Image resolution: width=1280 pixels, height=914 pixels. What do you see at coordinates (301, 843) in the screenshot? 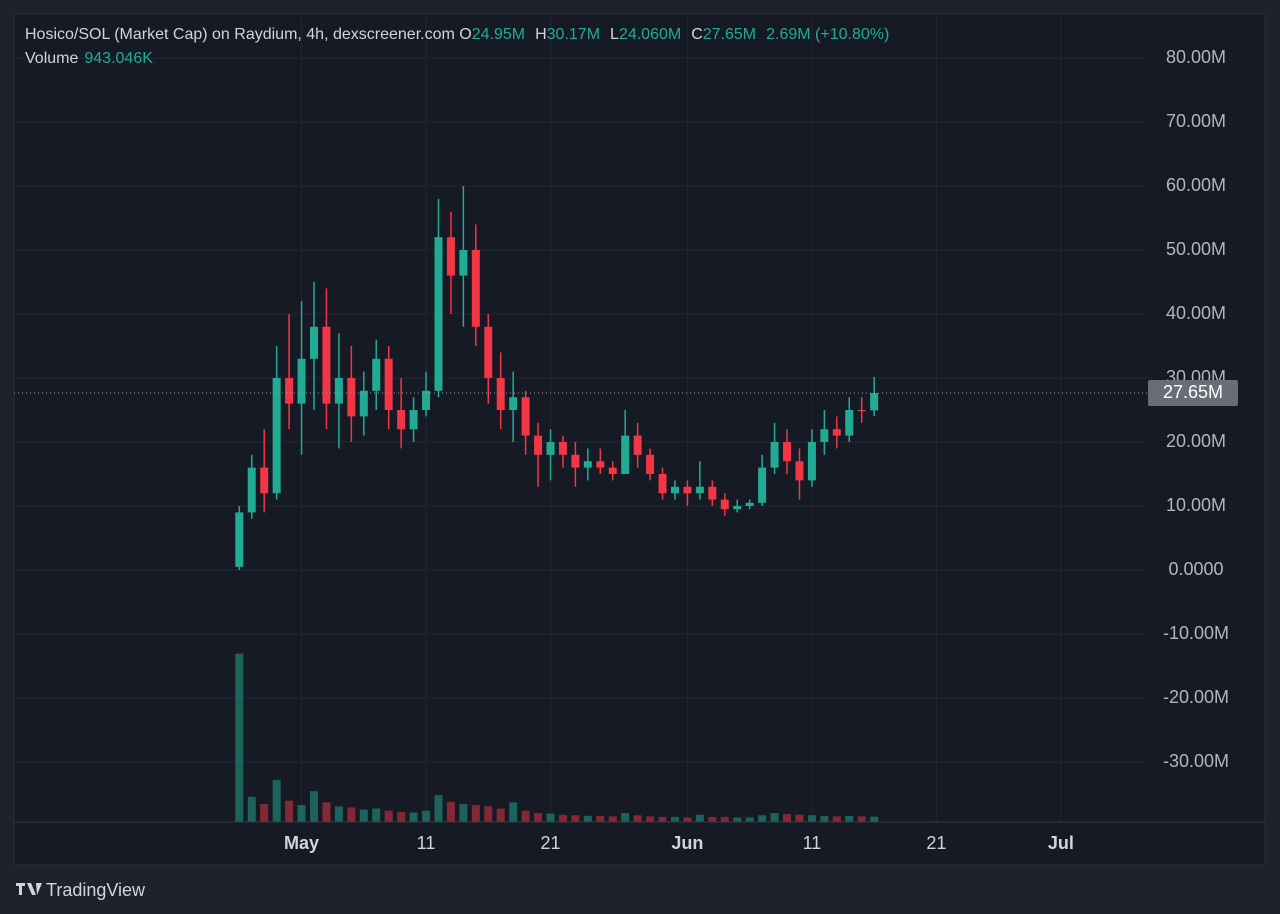
I see `x-tick-label: May` at bounding box center [301, 843].